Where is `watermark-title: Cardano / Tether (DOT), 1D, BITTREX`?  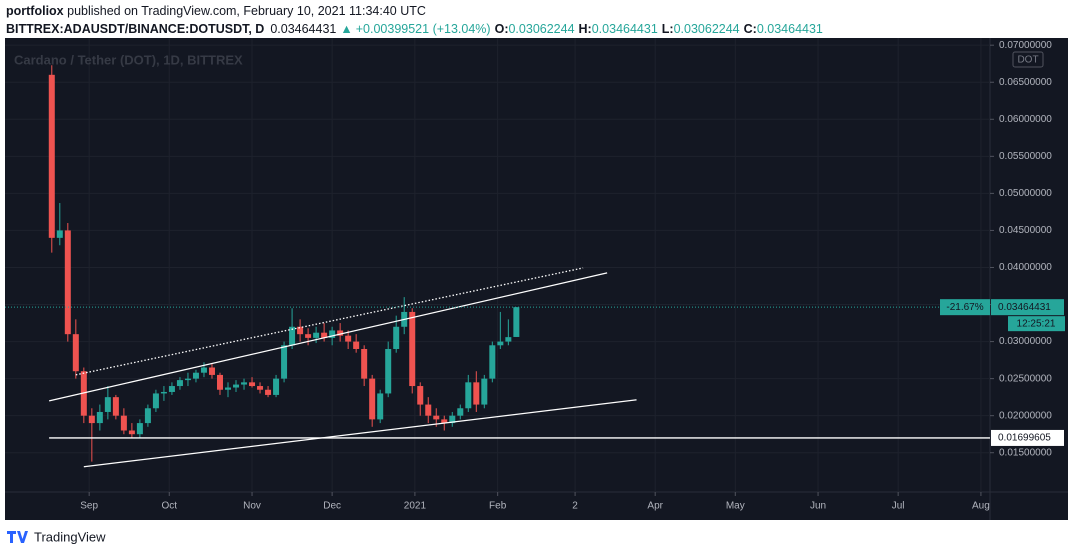
watermark-title: Cardano / Tether (DOT), 1D, BITTREX is located at coordinates (128, 59).